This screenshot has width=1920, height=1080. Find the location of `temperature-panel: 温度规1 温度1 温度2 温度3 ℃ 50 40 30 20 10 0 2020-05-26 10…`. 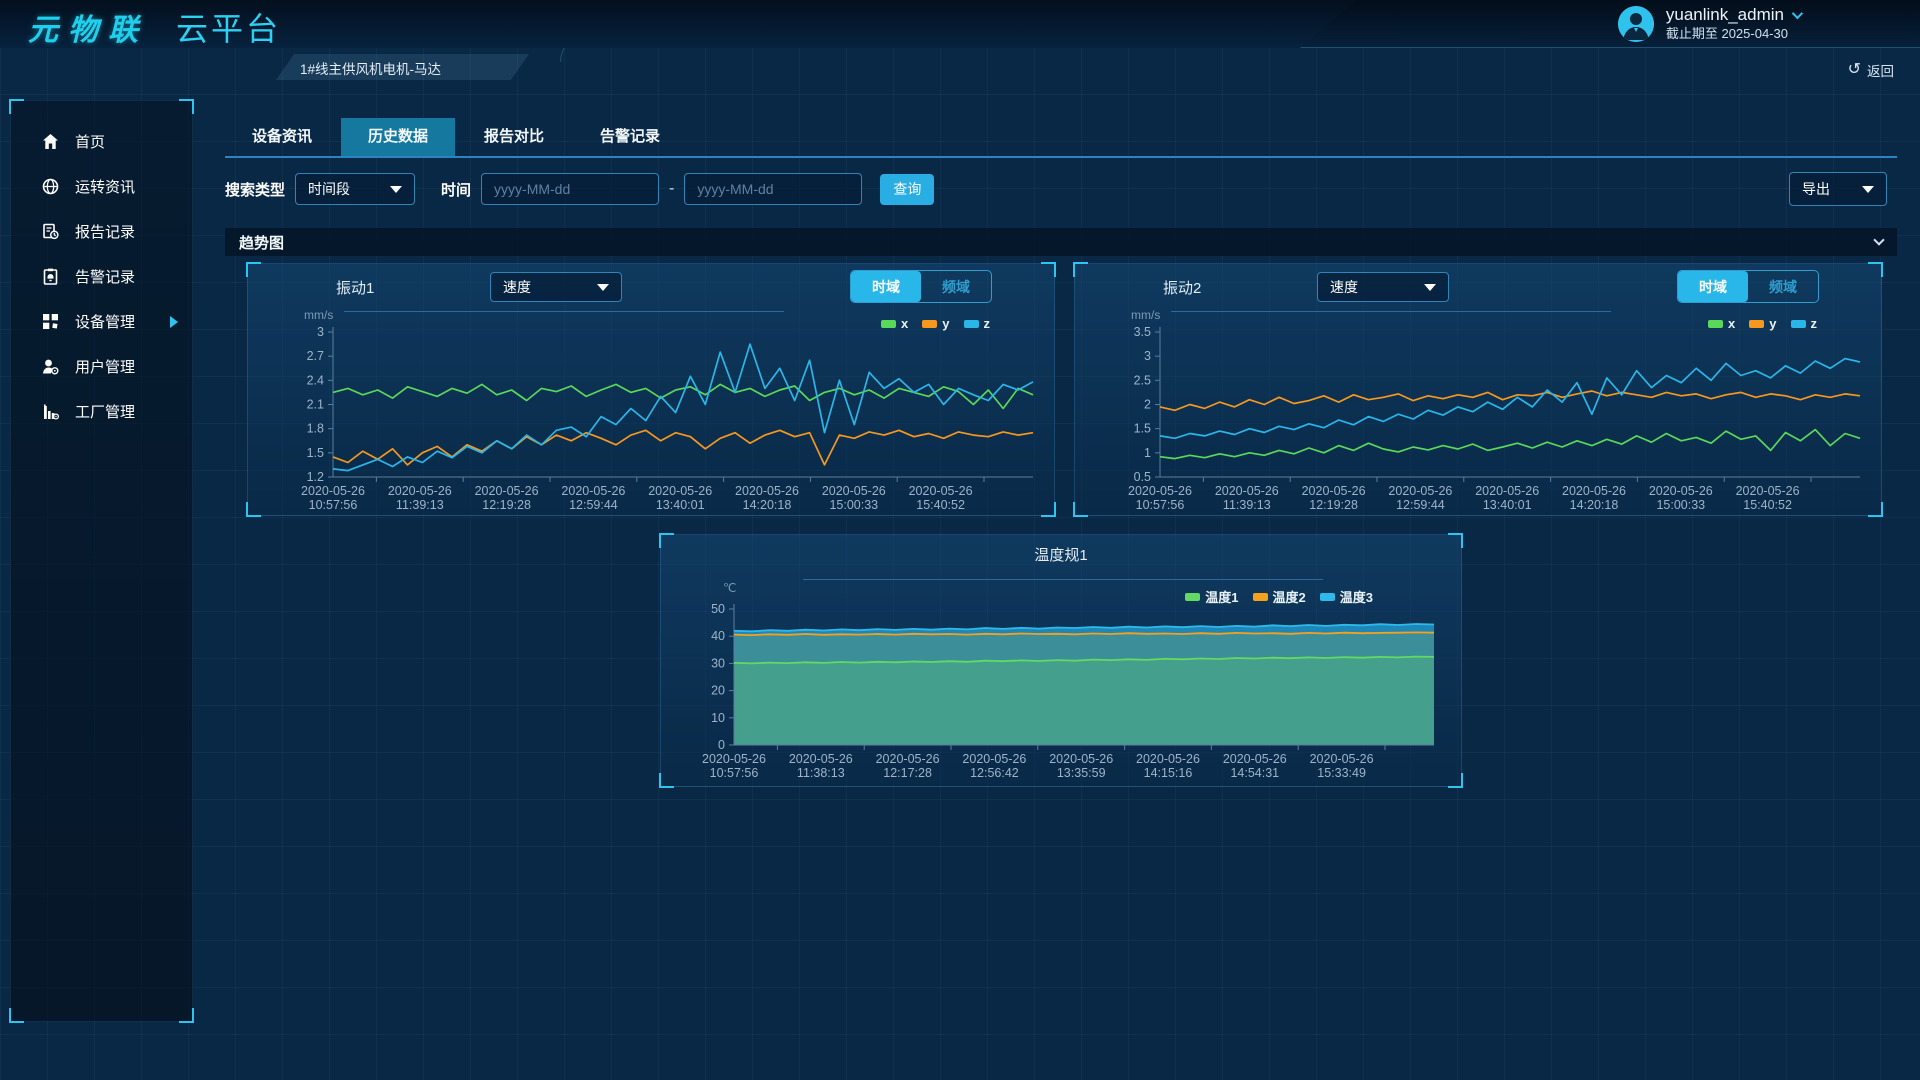

temperature-panel: 温度规1 温度1 温度2 温度3 ℃ 50 40 30 20 10 0 2020-05-26 10… is located at coordinates (1061, 660).